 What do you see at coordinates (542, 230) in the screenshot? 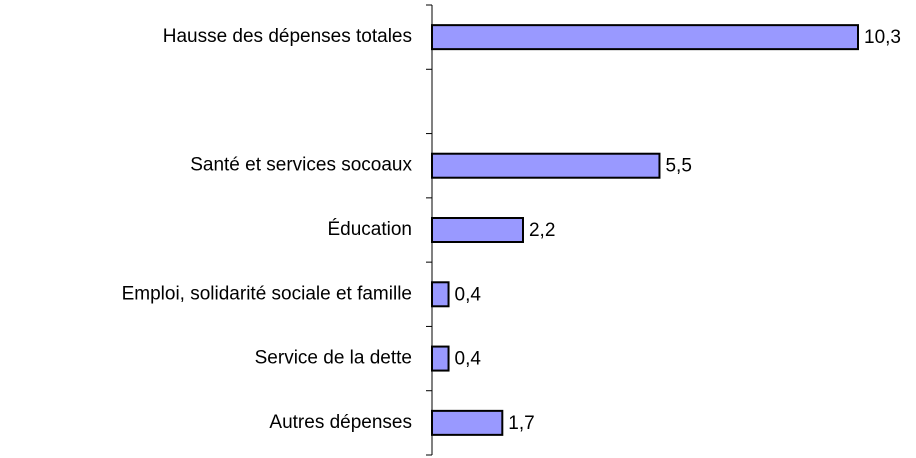
I see `value-label: 2,2` at bounding box center [542, 230].